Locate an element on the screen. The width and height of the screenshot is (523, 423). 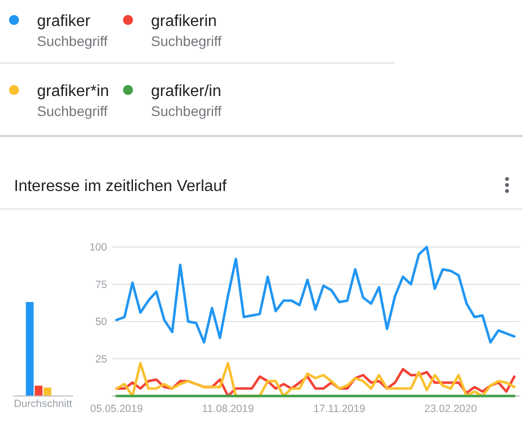
legend-label: grafikerin is located at coordinates (184, 21).